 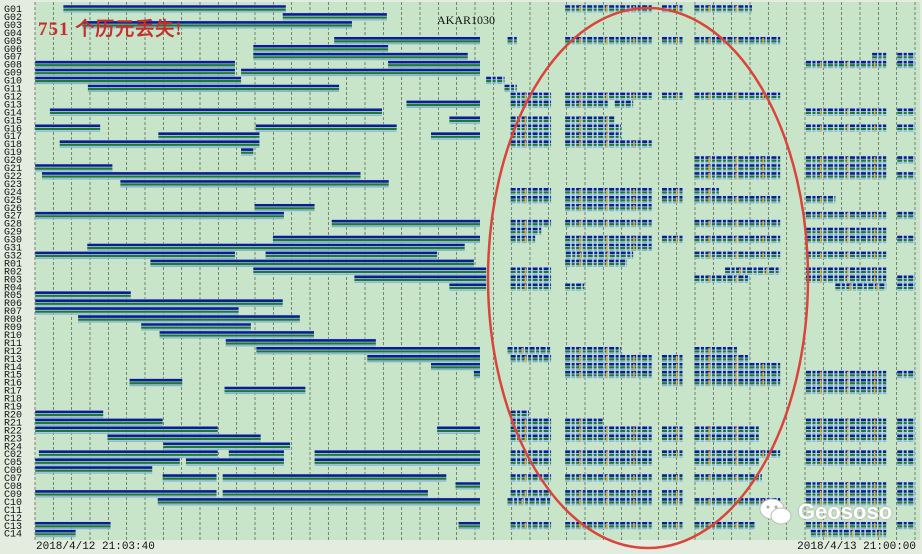 What do you see at coordinates (13, 423) in the screenshot?
I see `satellite-label: R21` at bounding box center [13, 423].